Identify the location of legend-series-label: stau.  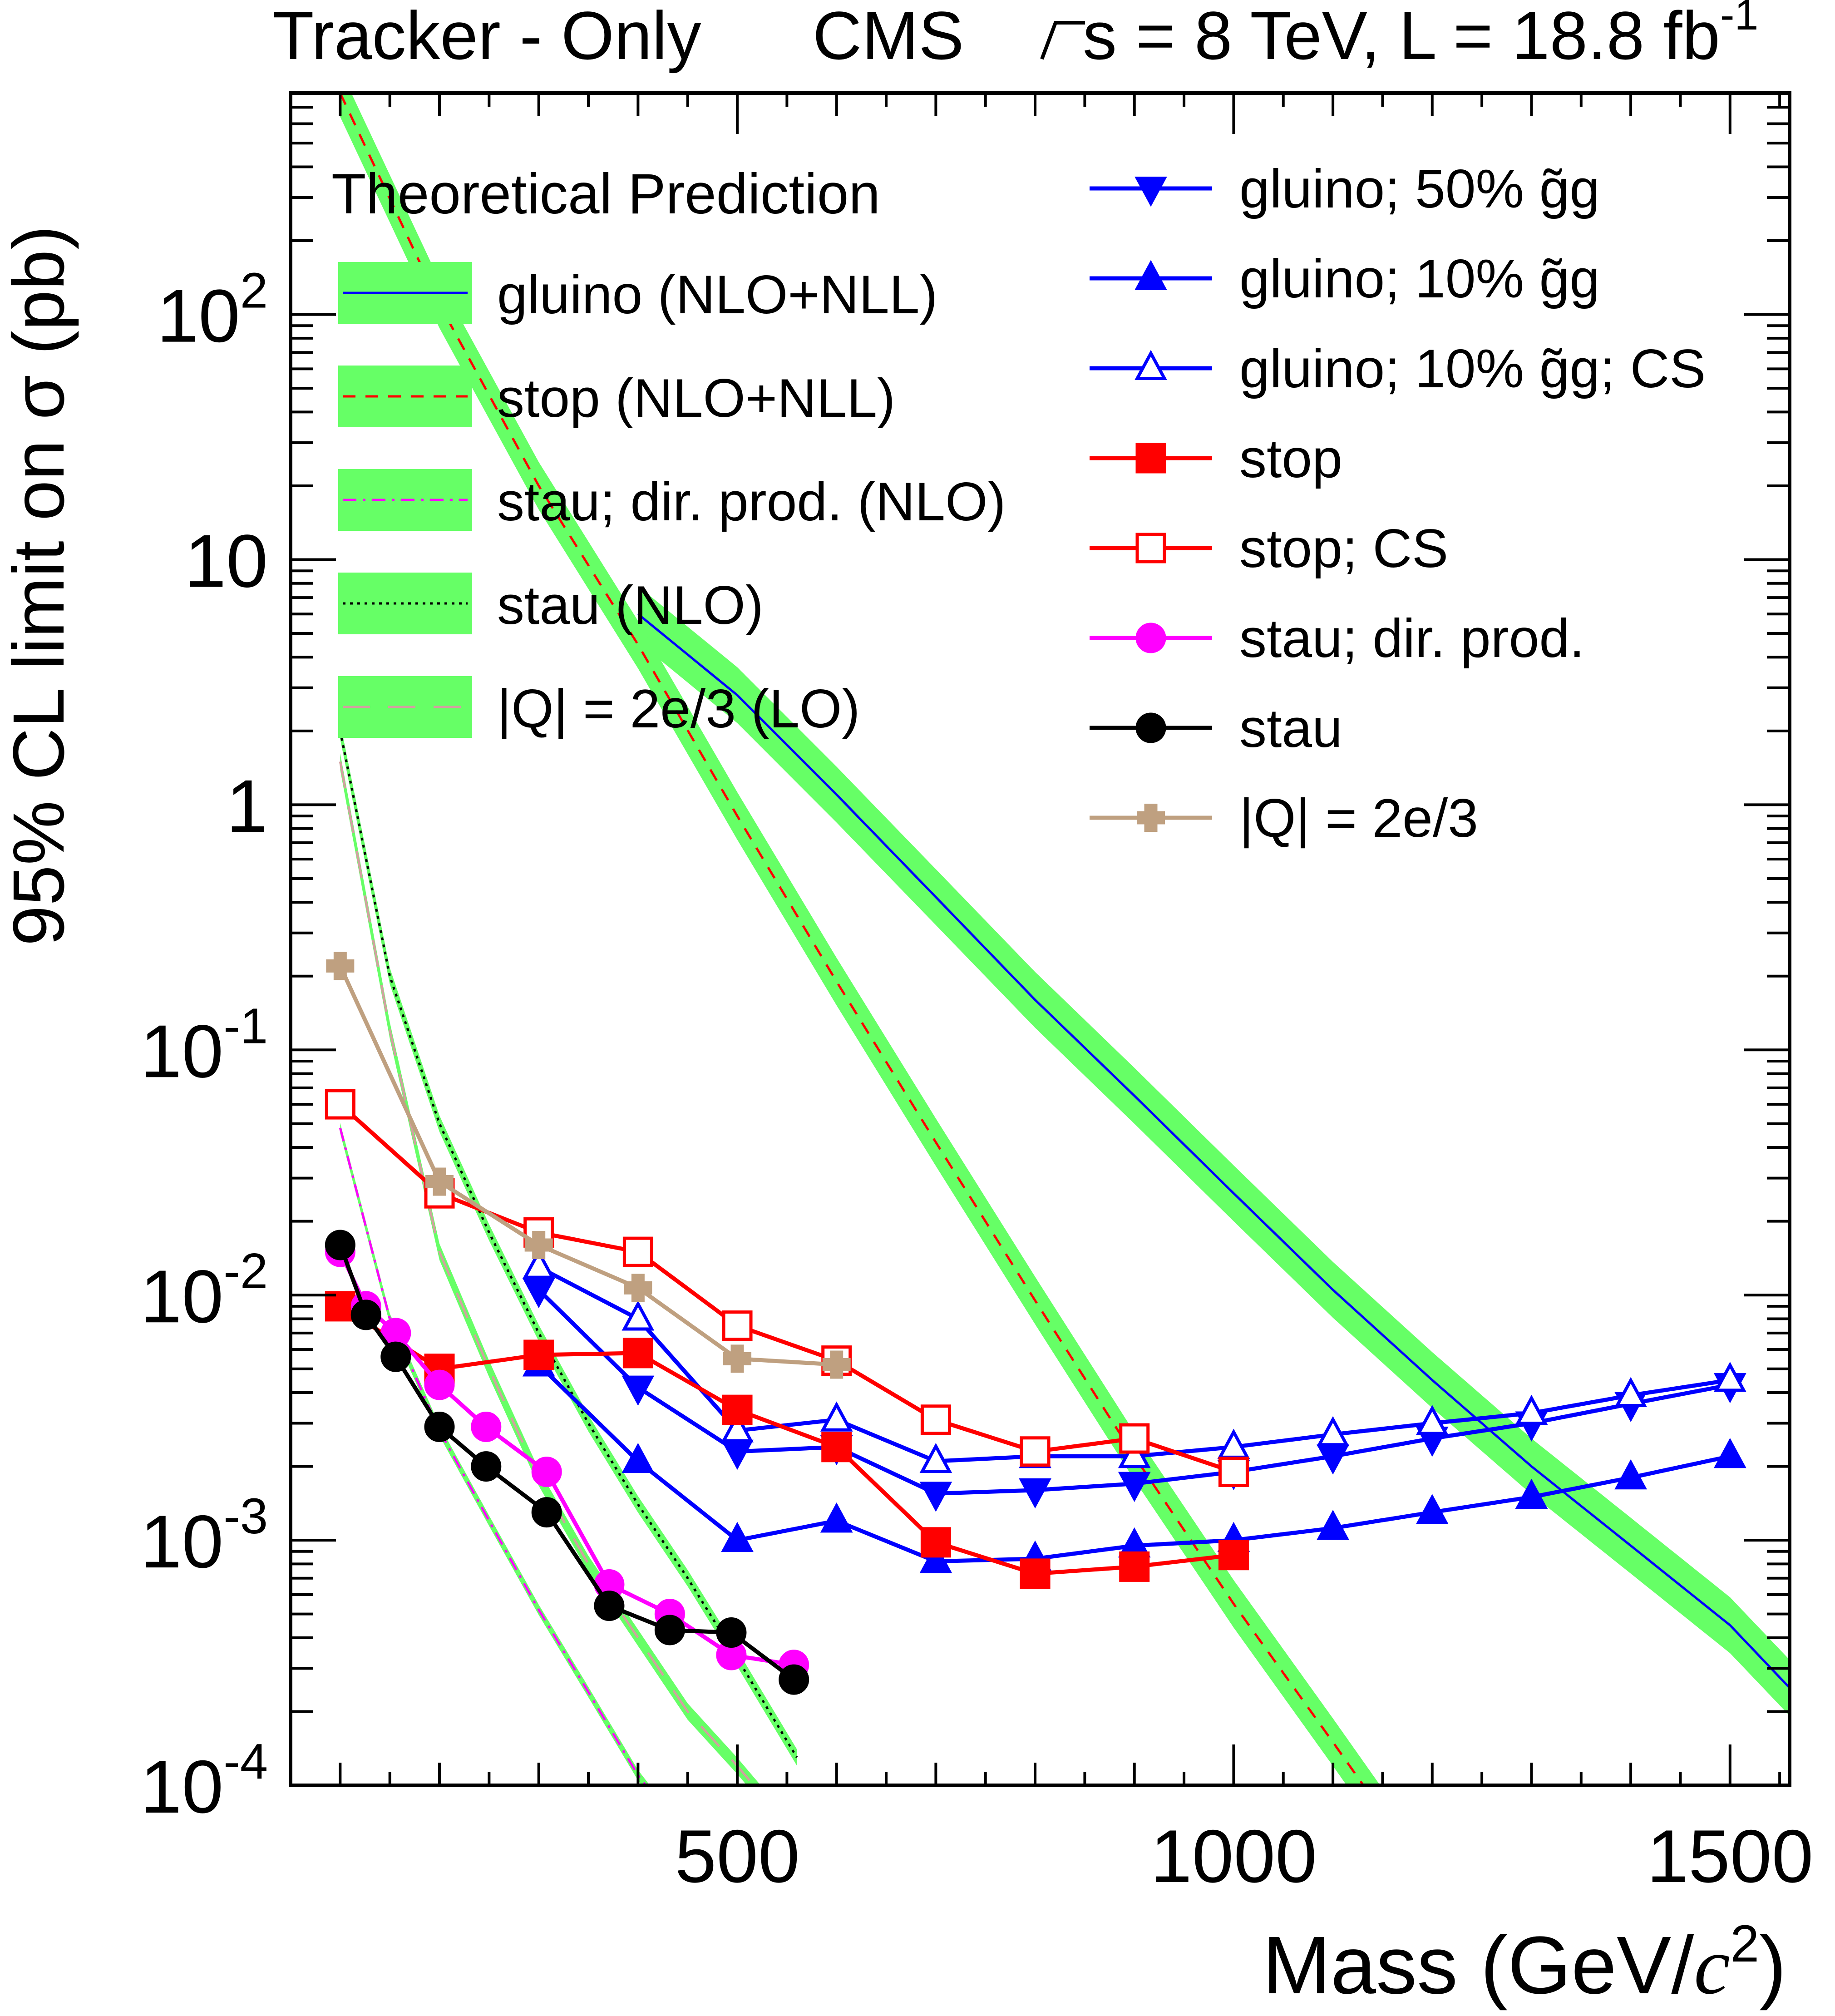
(1290, 729).